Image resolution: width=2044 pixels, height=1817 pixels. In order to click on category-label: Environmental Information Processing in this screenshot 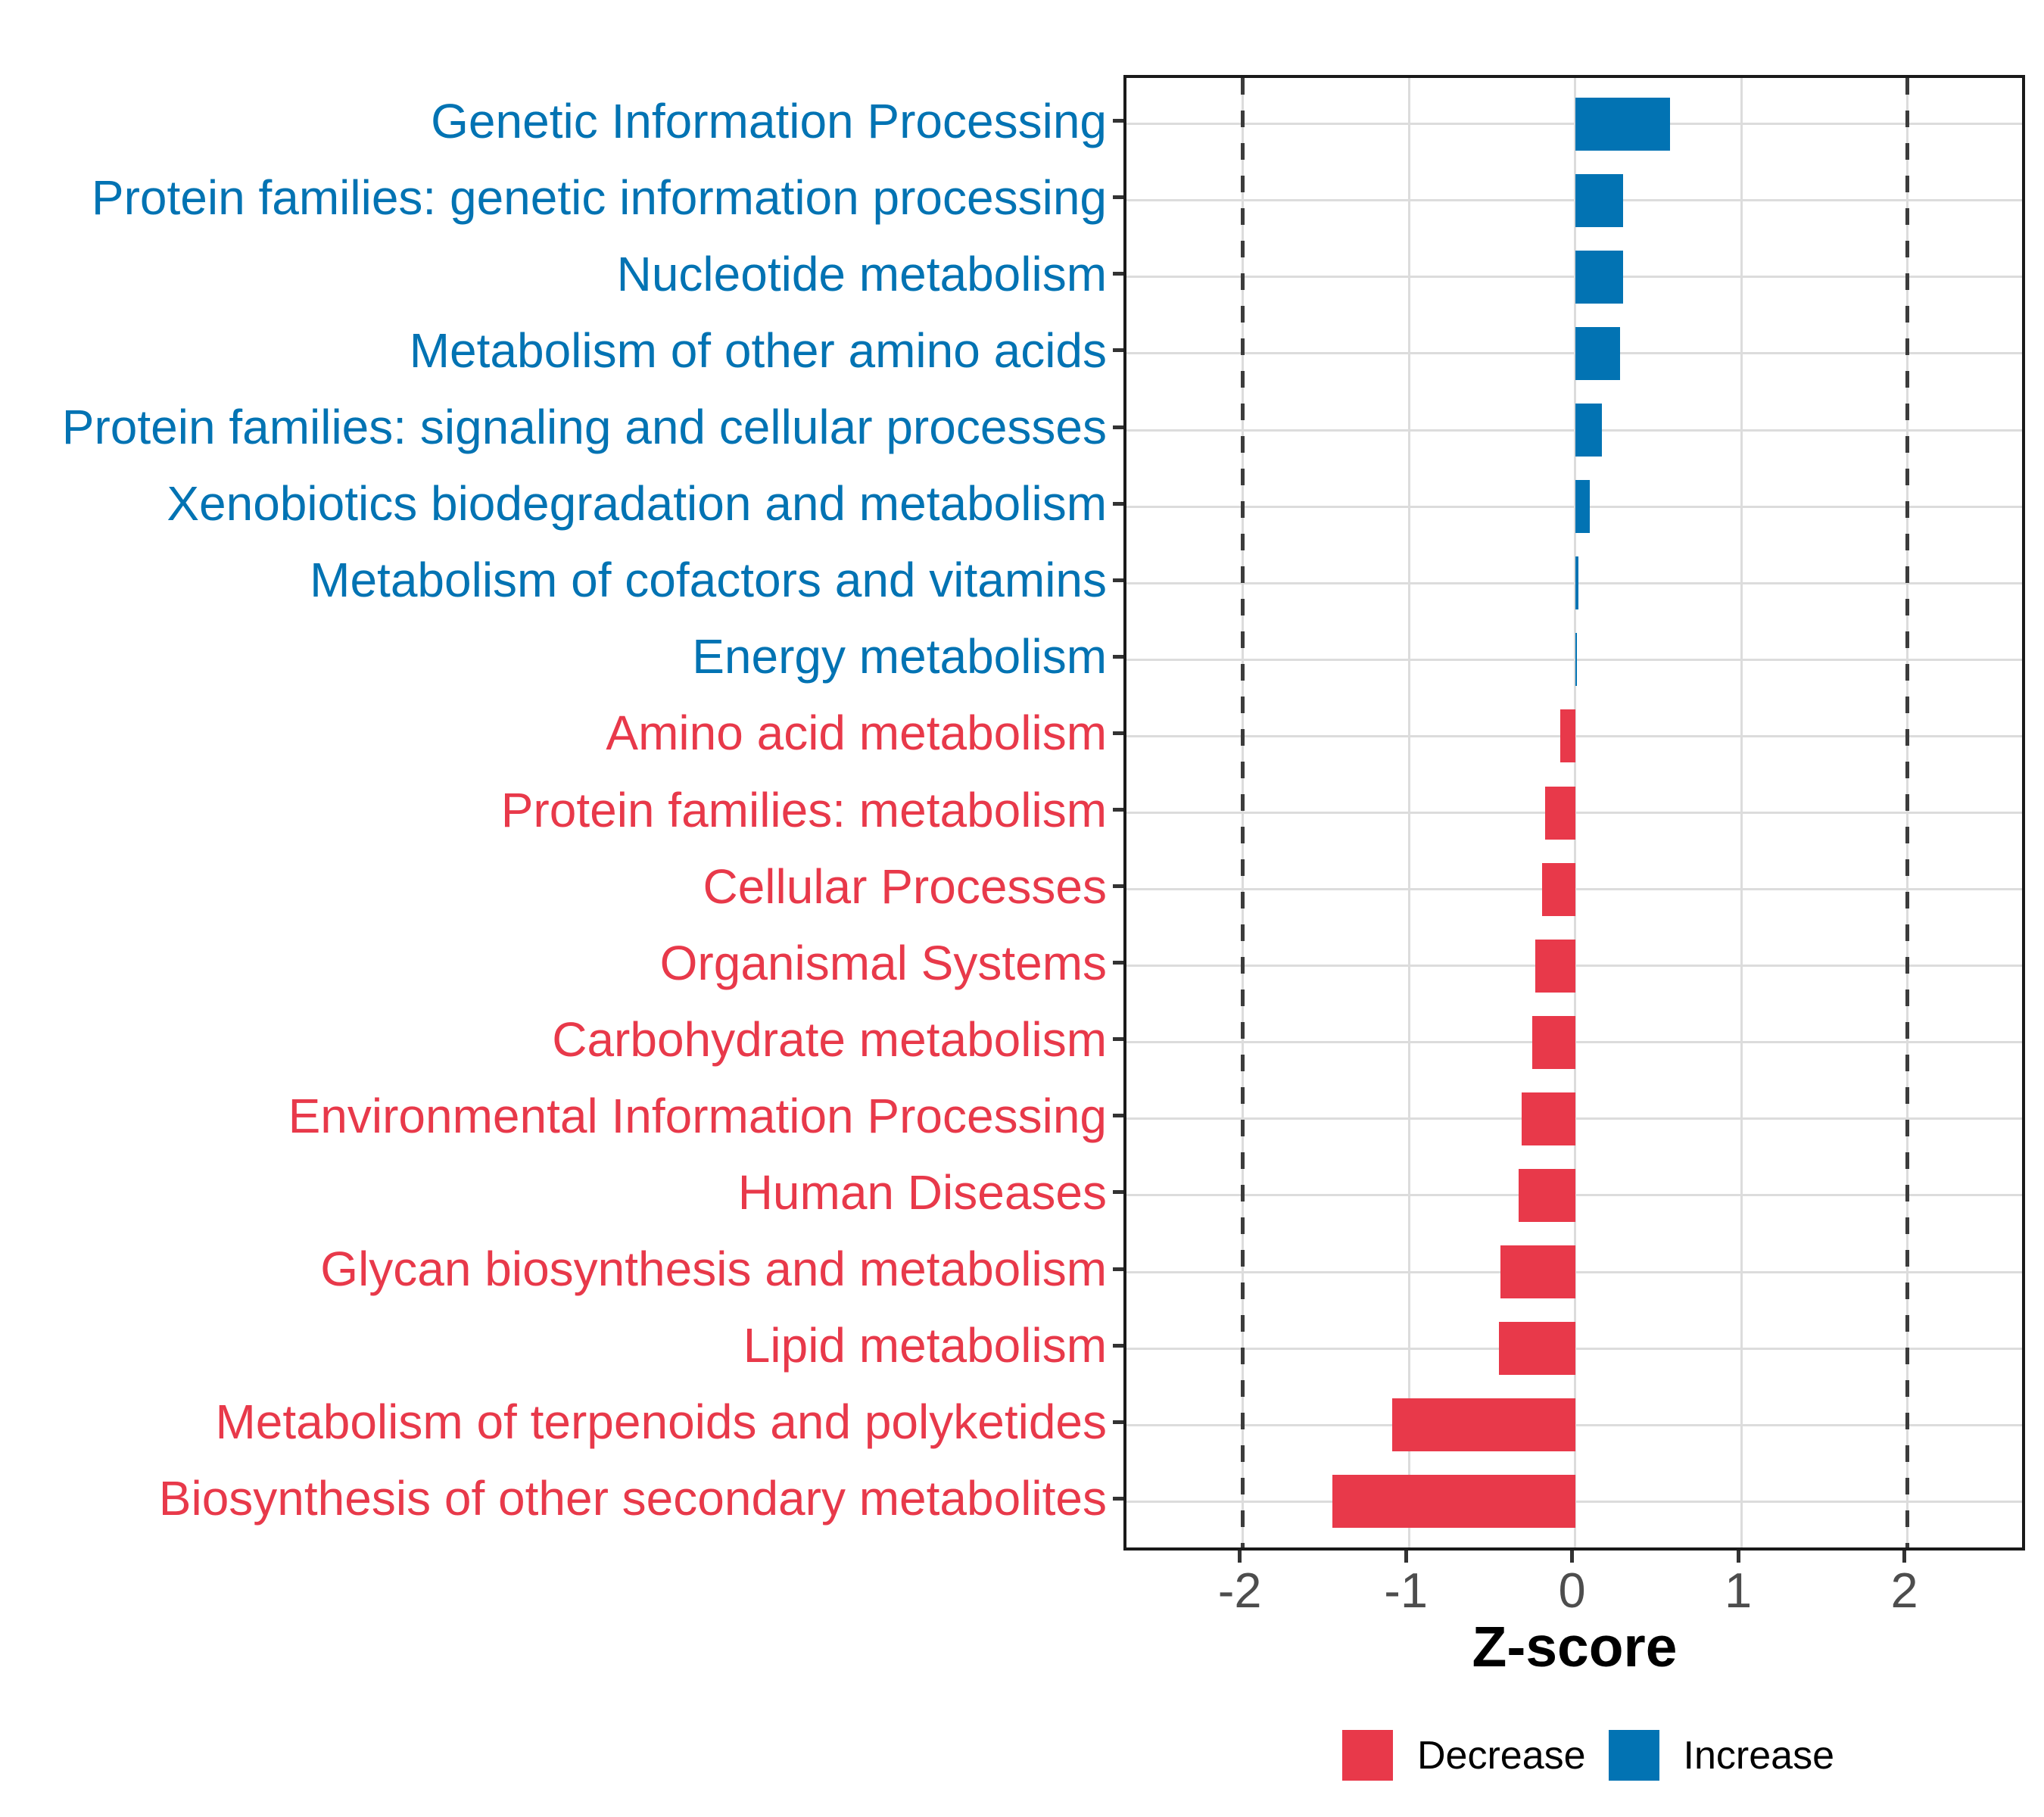, I will do `click(697, 1115)`.